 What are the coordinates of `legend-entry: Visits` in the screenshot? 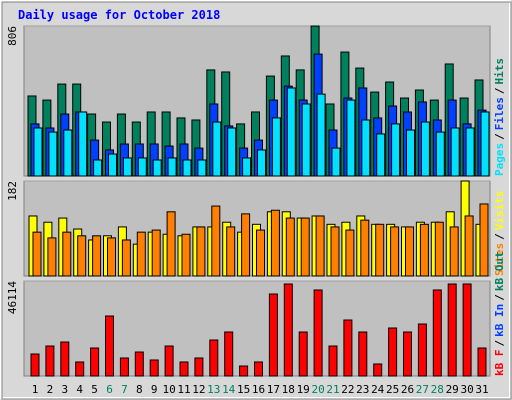 It's located at (499, 211).